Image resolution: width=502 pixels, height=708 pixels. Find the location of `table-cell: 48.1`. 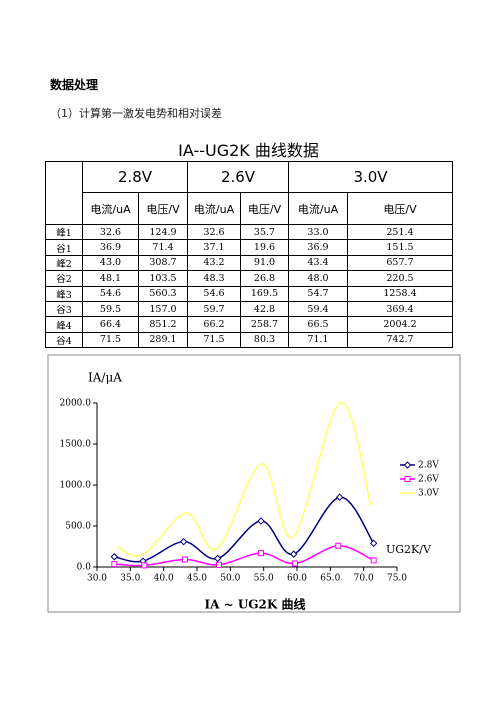

table-cell: 48.1 is located at coordinates (110, 278).